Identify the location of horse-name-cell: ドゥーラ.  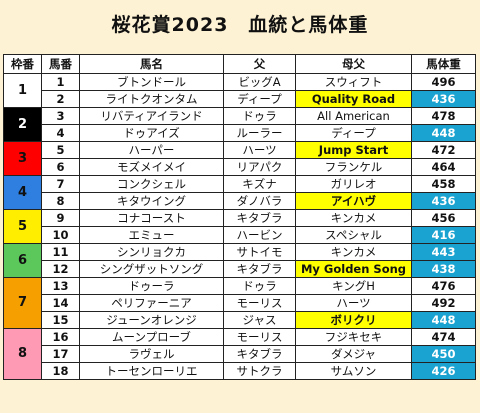
(151, 286).